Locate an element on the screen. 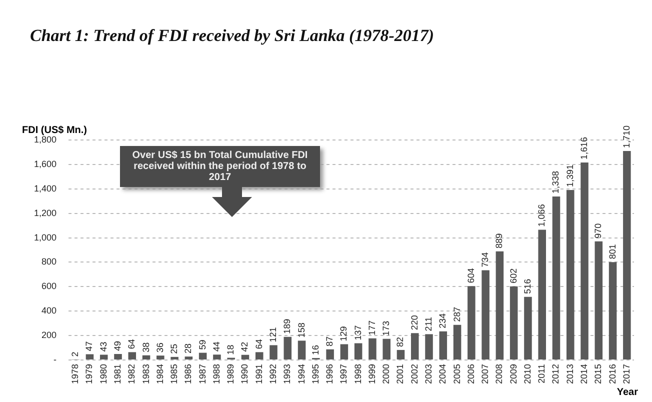 Image resolution: width=652 pixels, height=402 pixels. chart-title: Chart 1: Trend of FDI received by Sri Lanka (1978-2017) is located at coordinates (232, 36).